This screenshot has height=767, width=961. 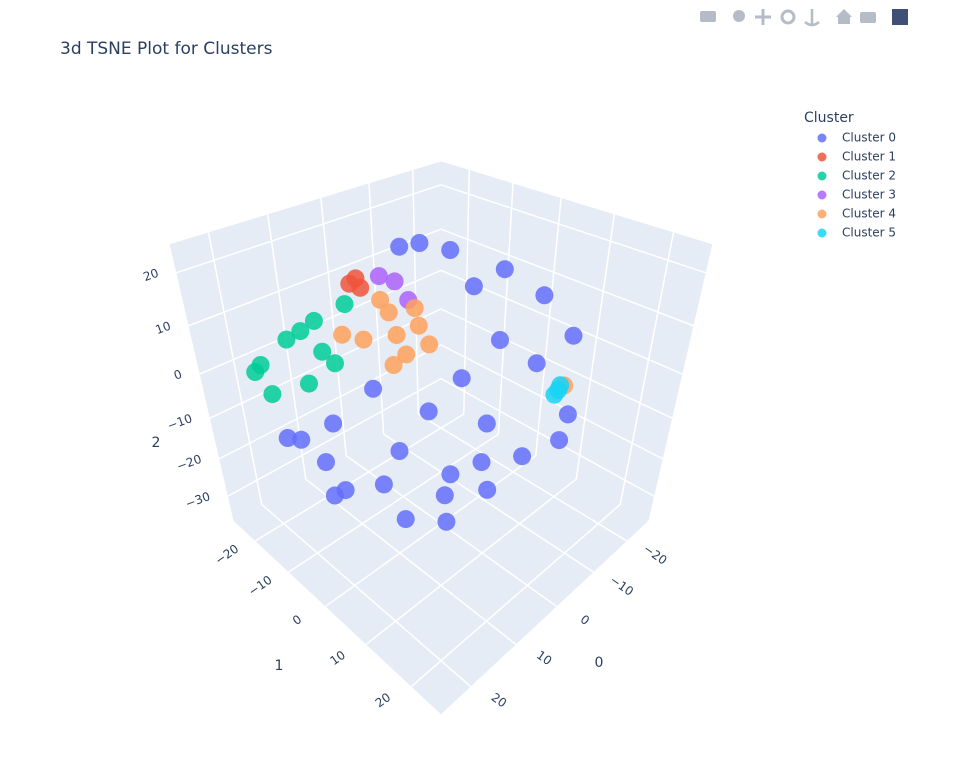 What do you see at coordinates (812, 18) in the screenshot?
I see `turntable-button` at bounding box center [812, 18].